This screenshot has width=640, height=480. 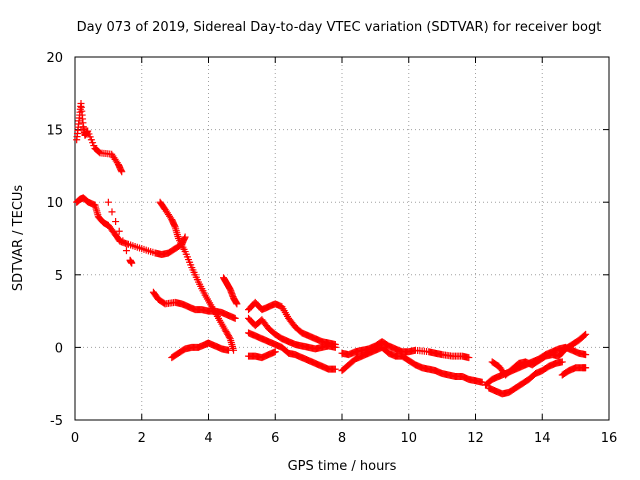 What do you see at coordinates (609, 438) in the screenshot?
I see `x-tick-label: 16` at bounding box center [609, 438].